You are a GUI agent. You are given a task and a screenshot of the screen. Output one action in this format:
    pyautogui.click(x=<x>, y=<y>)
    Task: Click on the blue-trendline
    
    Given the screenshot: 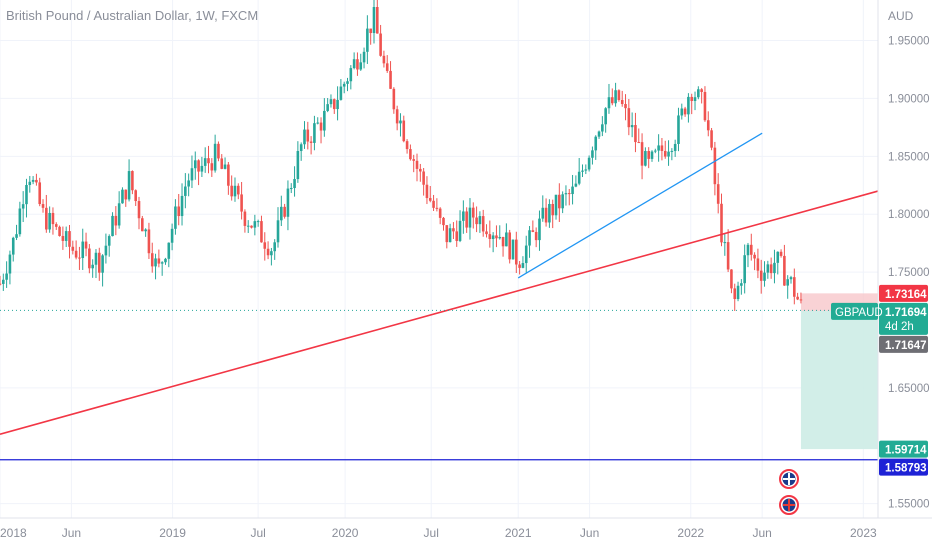 What is the action you would take?
    pyautogui.click(x=640, y=205)
    